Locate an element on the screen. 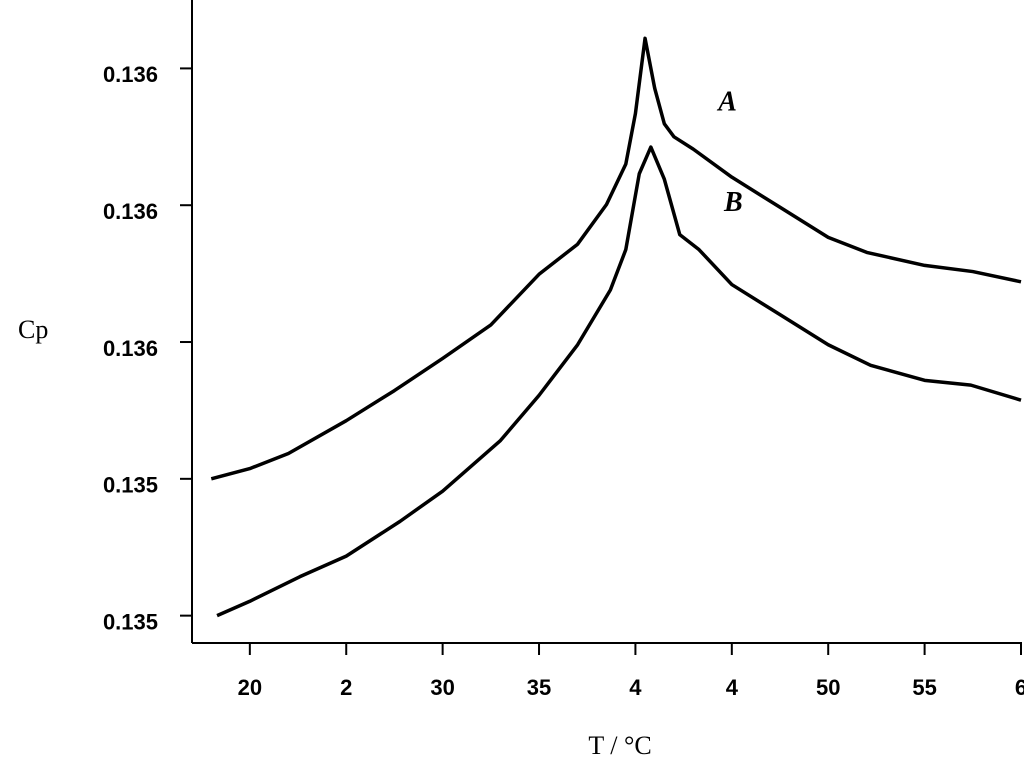  x-tick-label: 2 is located at coordinates (346, 687).